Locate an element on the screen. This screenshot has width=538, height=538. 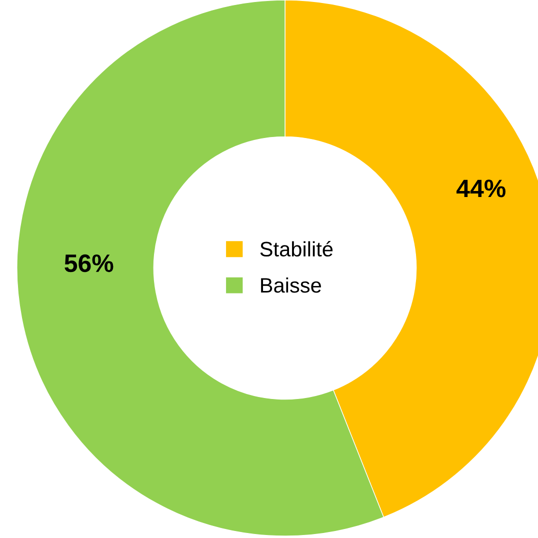
data-label: 56% is located at coordinates (89, 263).